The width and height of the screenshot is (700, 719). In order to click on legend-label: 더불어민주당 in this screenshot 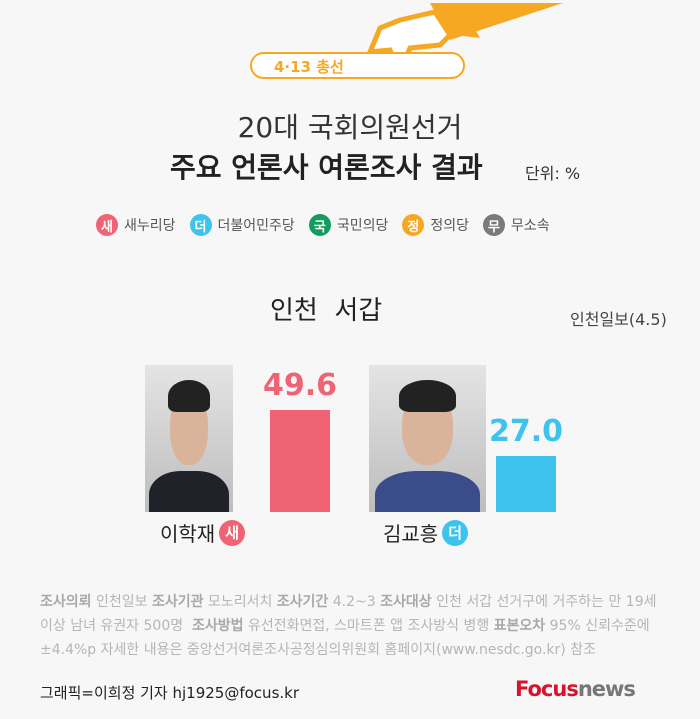, I will do `click(256, 226)`.